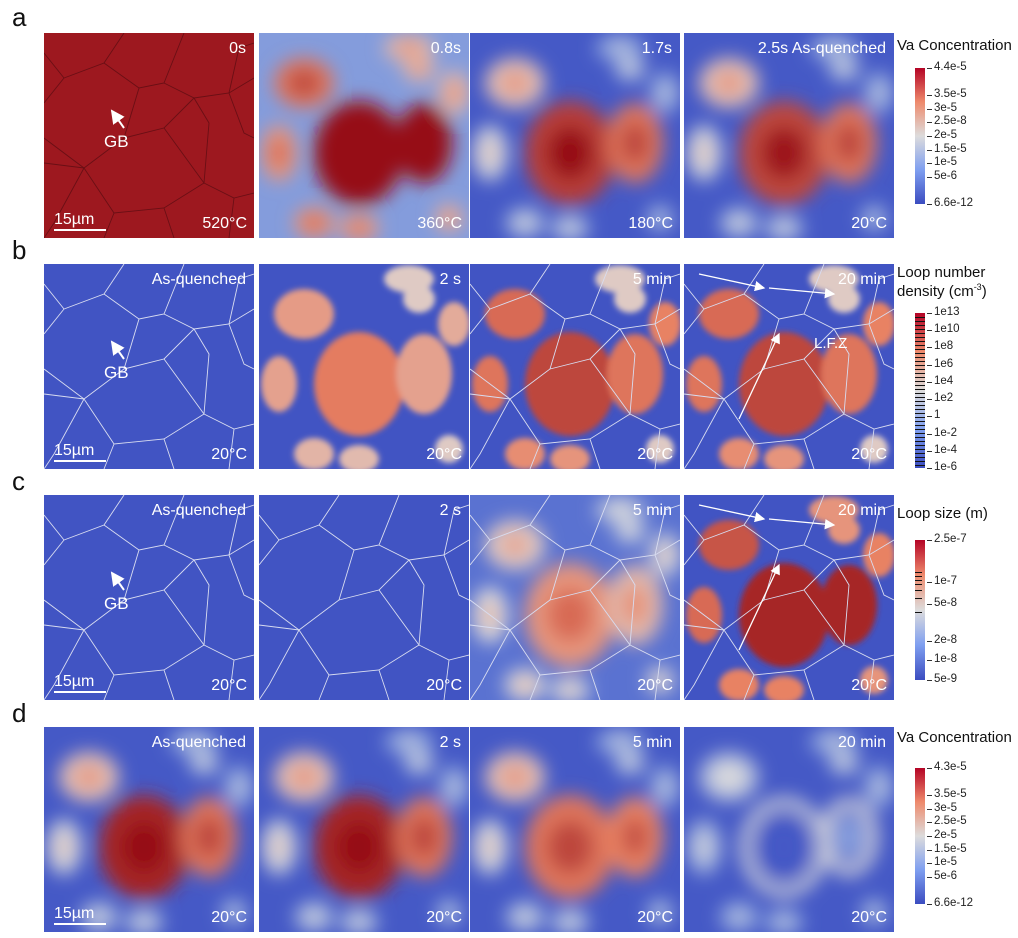  I want to click on panel-c-2: 2 s 20°C, so click(364, 597).